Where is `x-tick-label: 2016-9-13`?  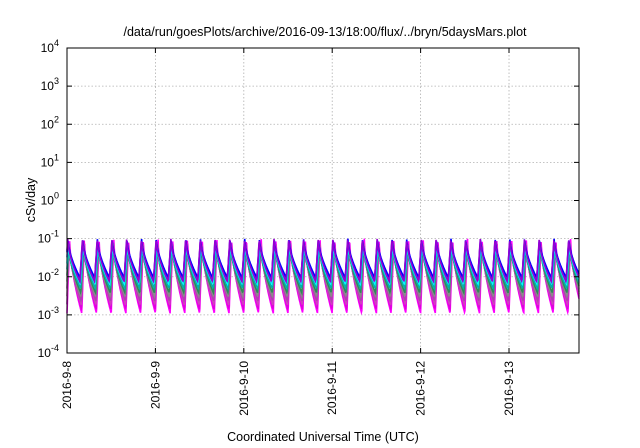 x-tick-label: 2016-9-13 is located at coordinates (509, 388).